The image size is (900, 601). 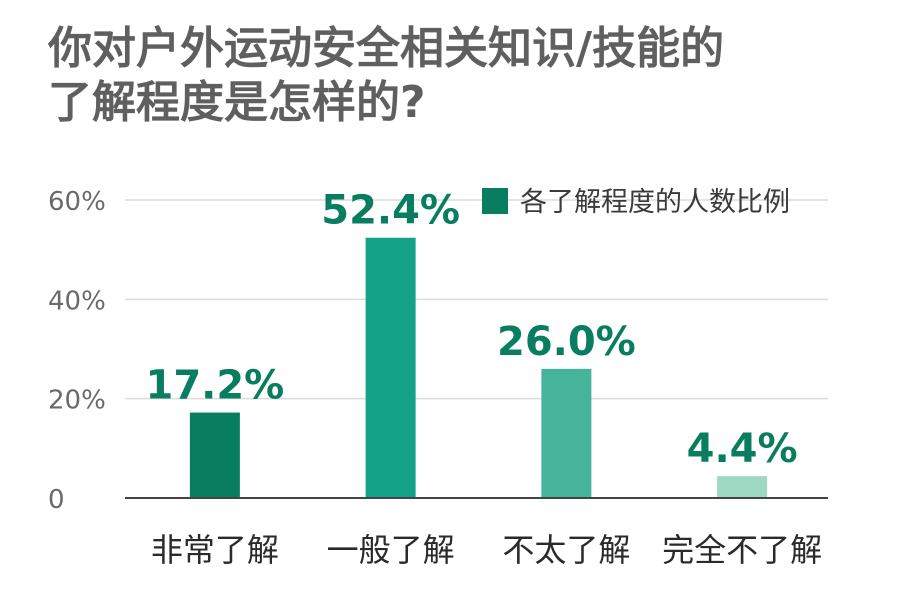 I want to click on y-tick-label: 0, so click(x=56, y=500).